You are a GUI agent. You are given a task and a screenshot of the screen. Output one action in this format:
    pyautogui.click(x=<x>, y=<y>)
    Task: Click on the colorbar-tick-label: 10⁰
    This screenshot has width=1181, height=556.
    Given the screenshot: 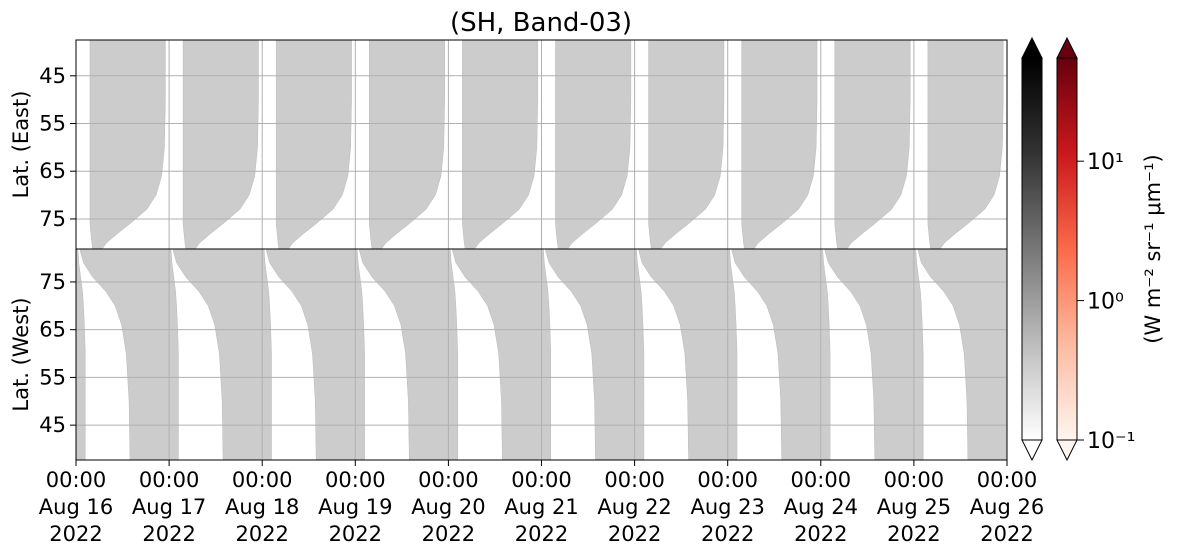 What is the action you would take?
    pyautogui.click(x=1105, y=302)
    